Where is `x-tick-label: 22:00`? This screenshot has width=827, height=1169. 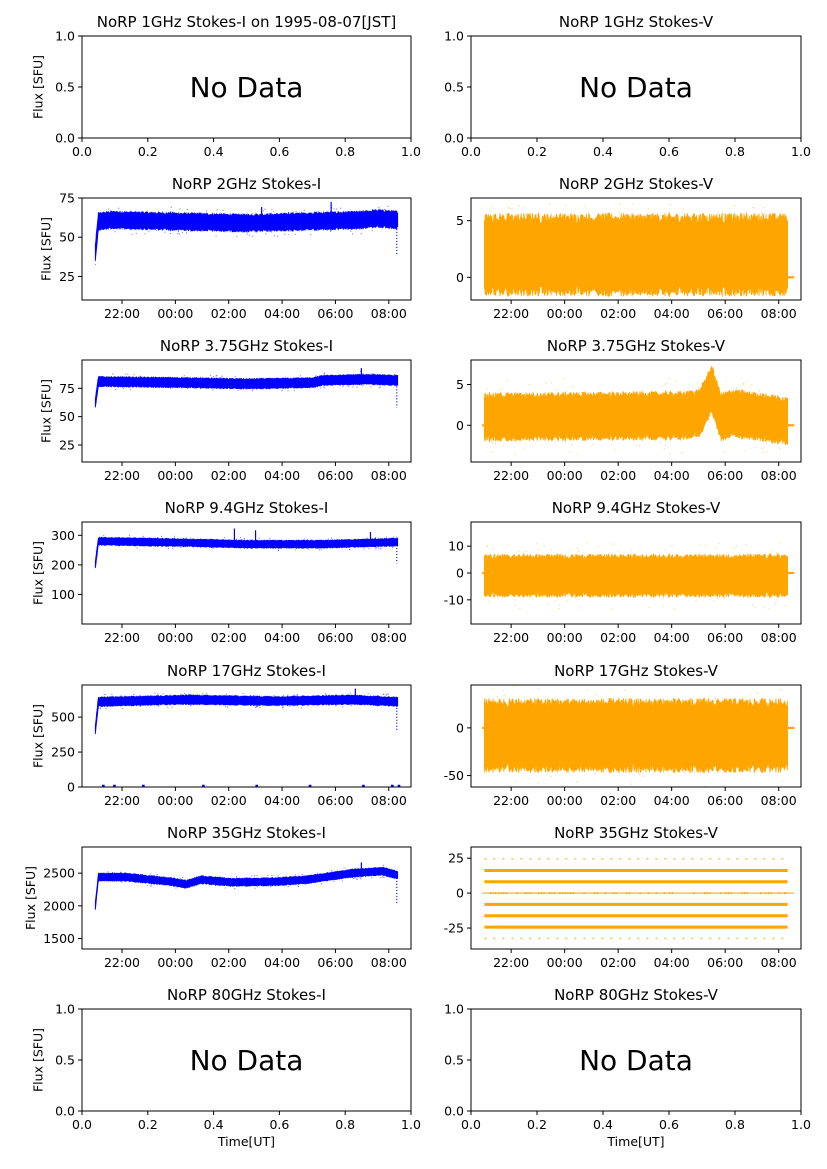
x-tick-label: 22:00 is located at coordinates (511, 800).